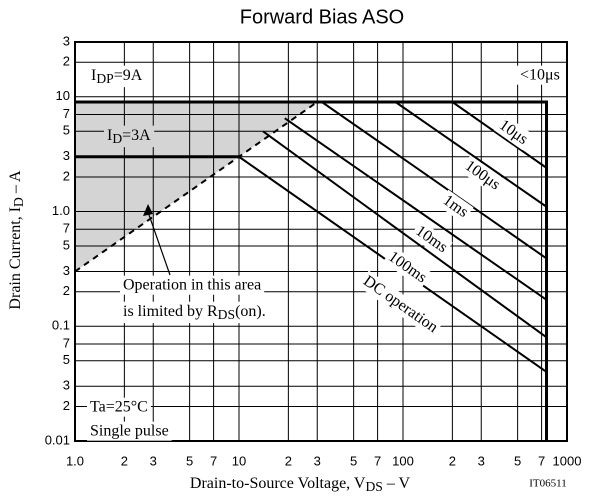 The image size is (589, 501). I want to click on x-tick-label: 100, so click(403, 460).